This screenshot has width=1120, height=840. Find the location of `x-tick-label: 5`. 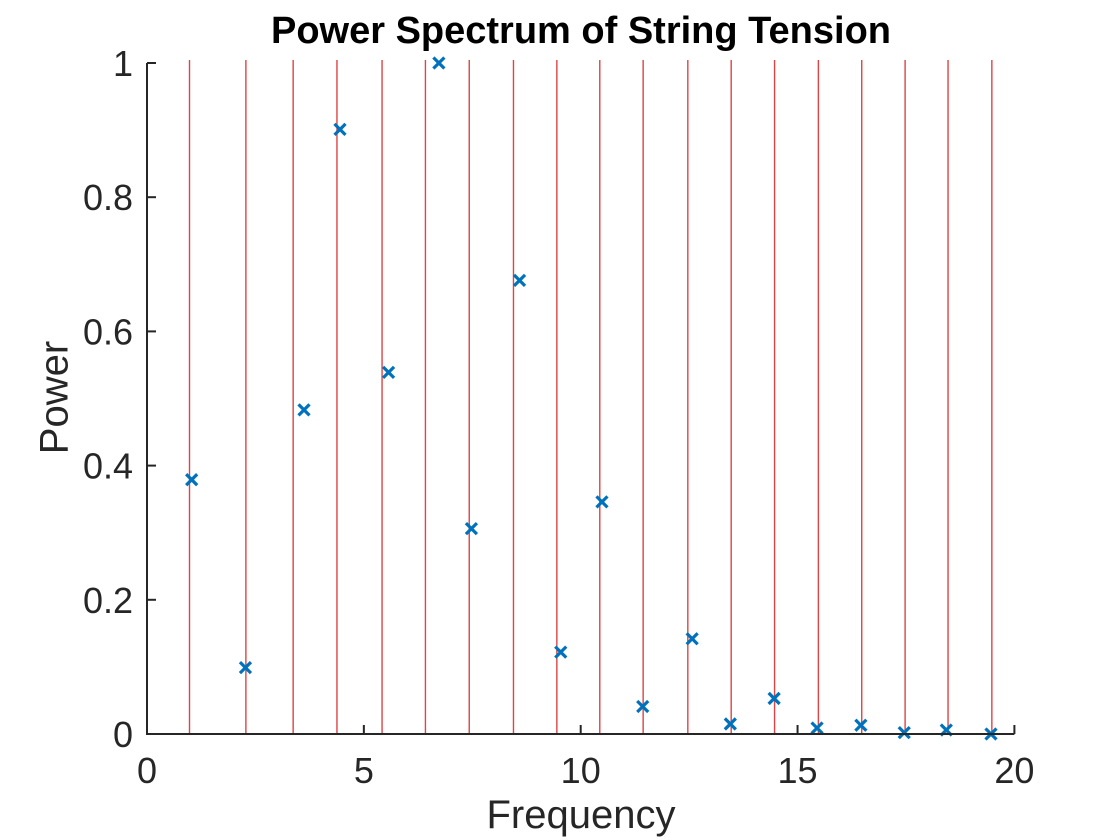

x-tick-label: 5 is located at coordinates (364, 770).